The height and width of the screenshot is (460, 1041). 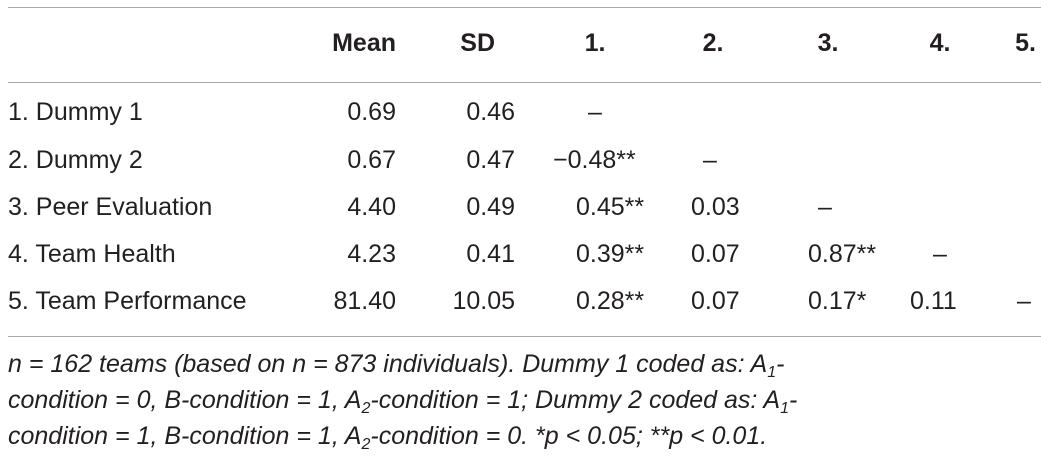 What do you see at coordinates (75, 160) in the screenshot?
I see `row-label: 2. Dummy 2` at bounding box center [75, 160].